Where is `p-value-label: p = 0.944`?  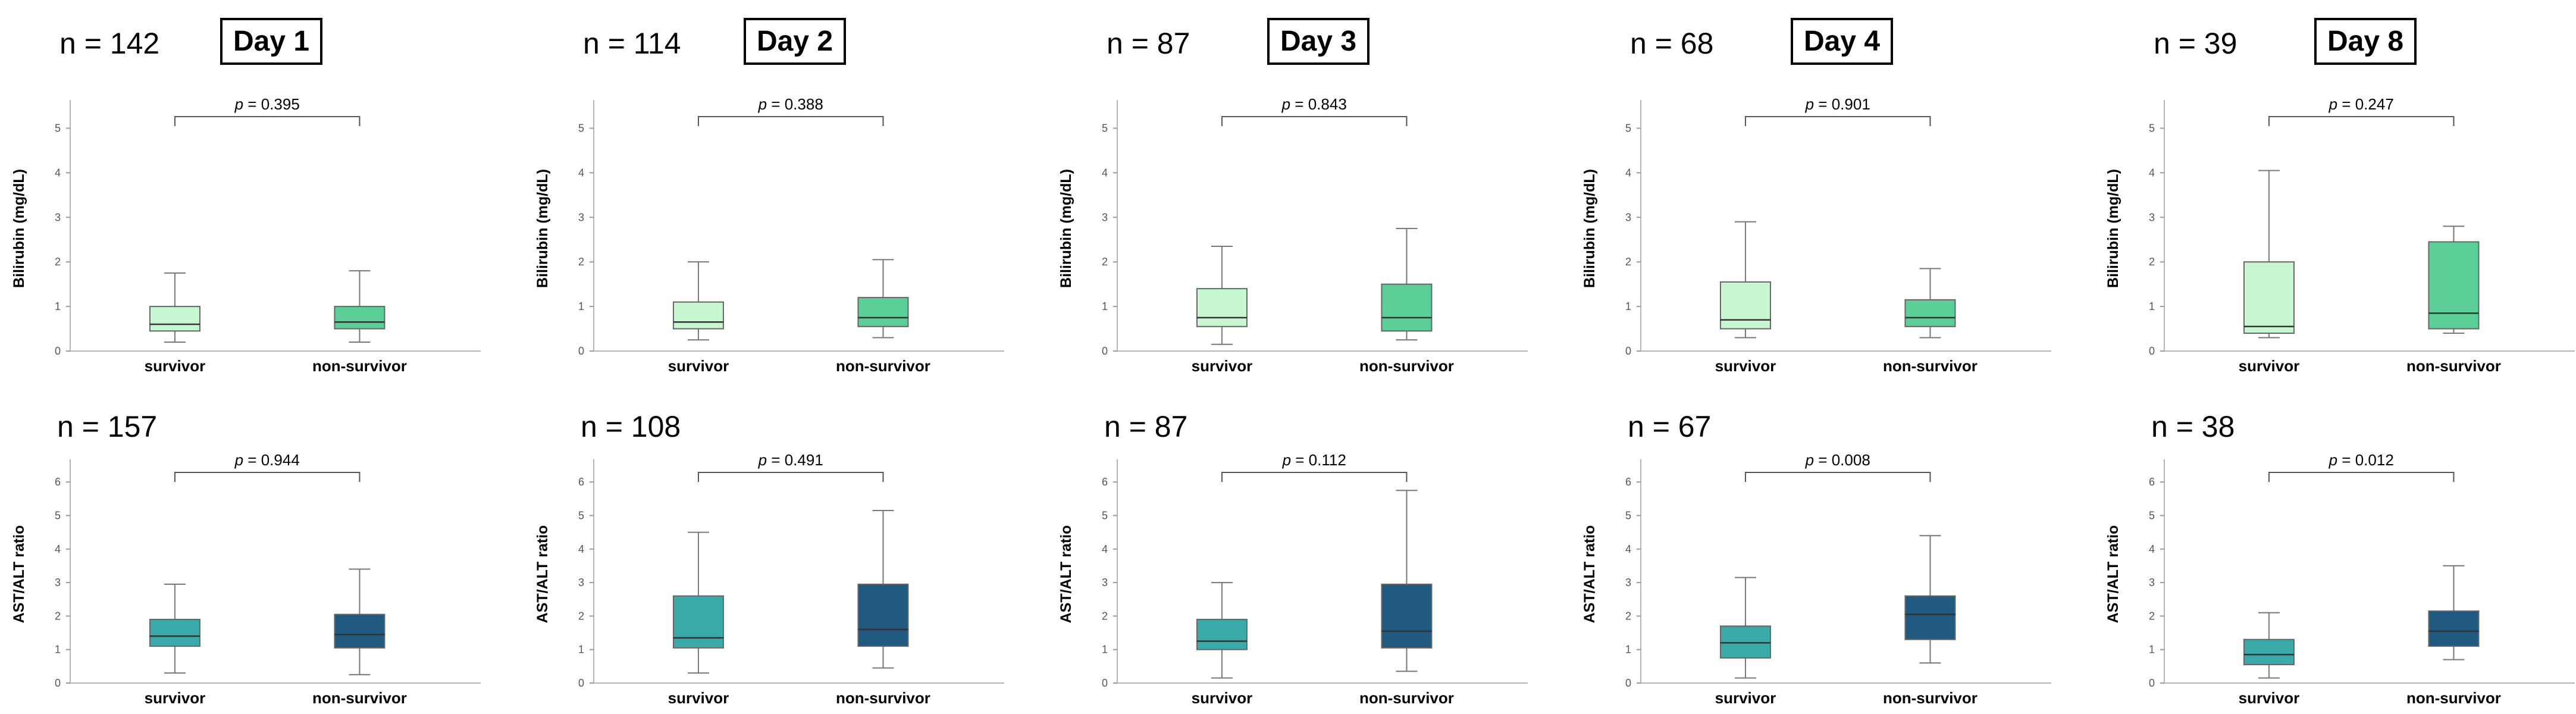 p-value-label: p = 0.944 is located at coordinates (267, 460).